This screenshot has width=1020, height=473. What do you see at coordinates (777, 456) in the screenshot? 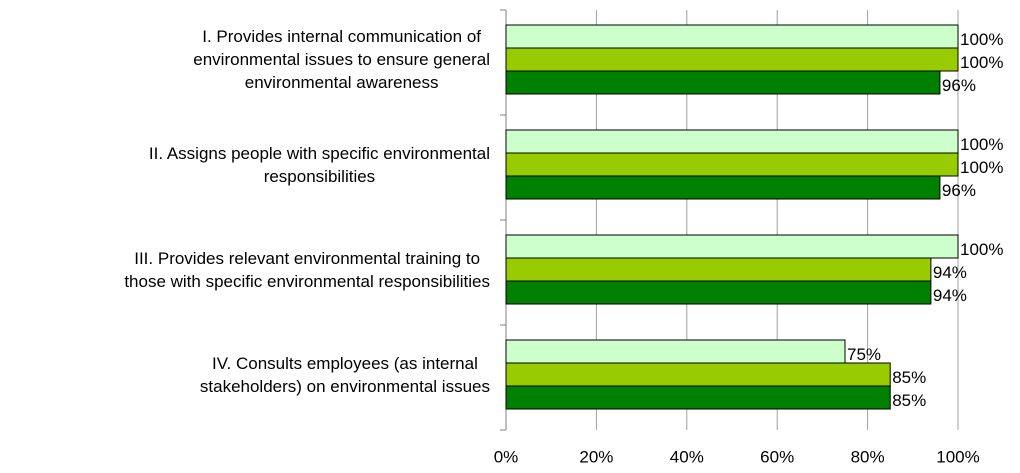
I see `x-tick-label: 60%` at bounding box center [777, 456].